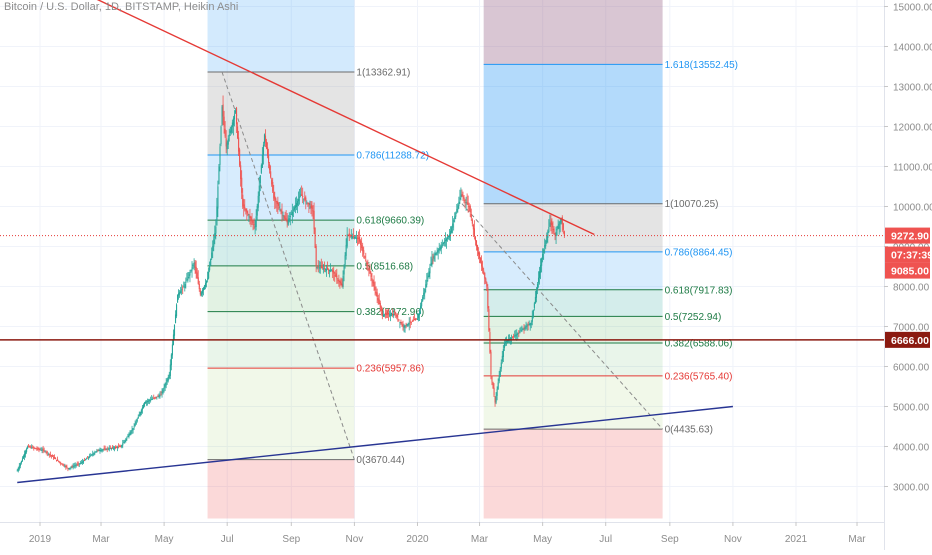 The image size is (932, 555). I want to click on price-tick-label: 3000.00, so click(911, 488).